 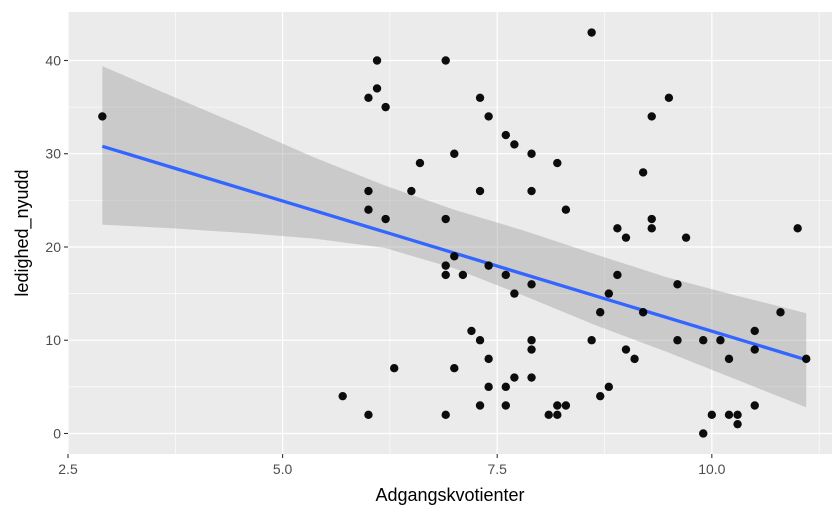 I want to click on x-axis-ticks: 2.5 5.0 7.5 10.0, so click(x=392, y=465).